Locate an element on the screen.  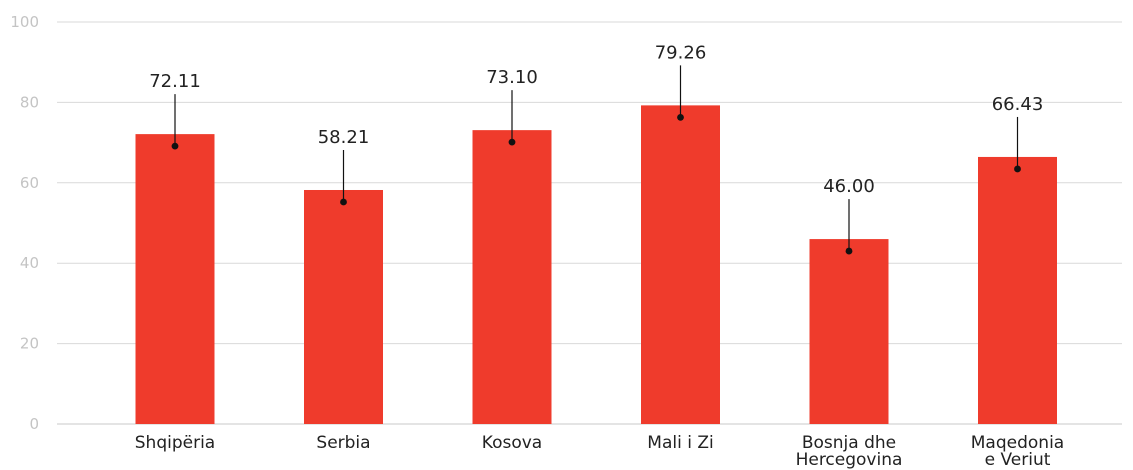
x-tick-label-line: Mali i Zi is located at coordinates (680, 443).